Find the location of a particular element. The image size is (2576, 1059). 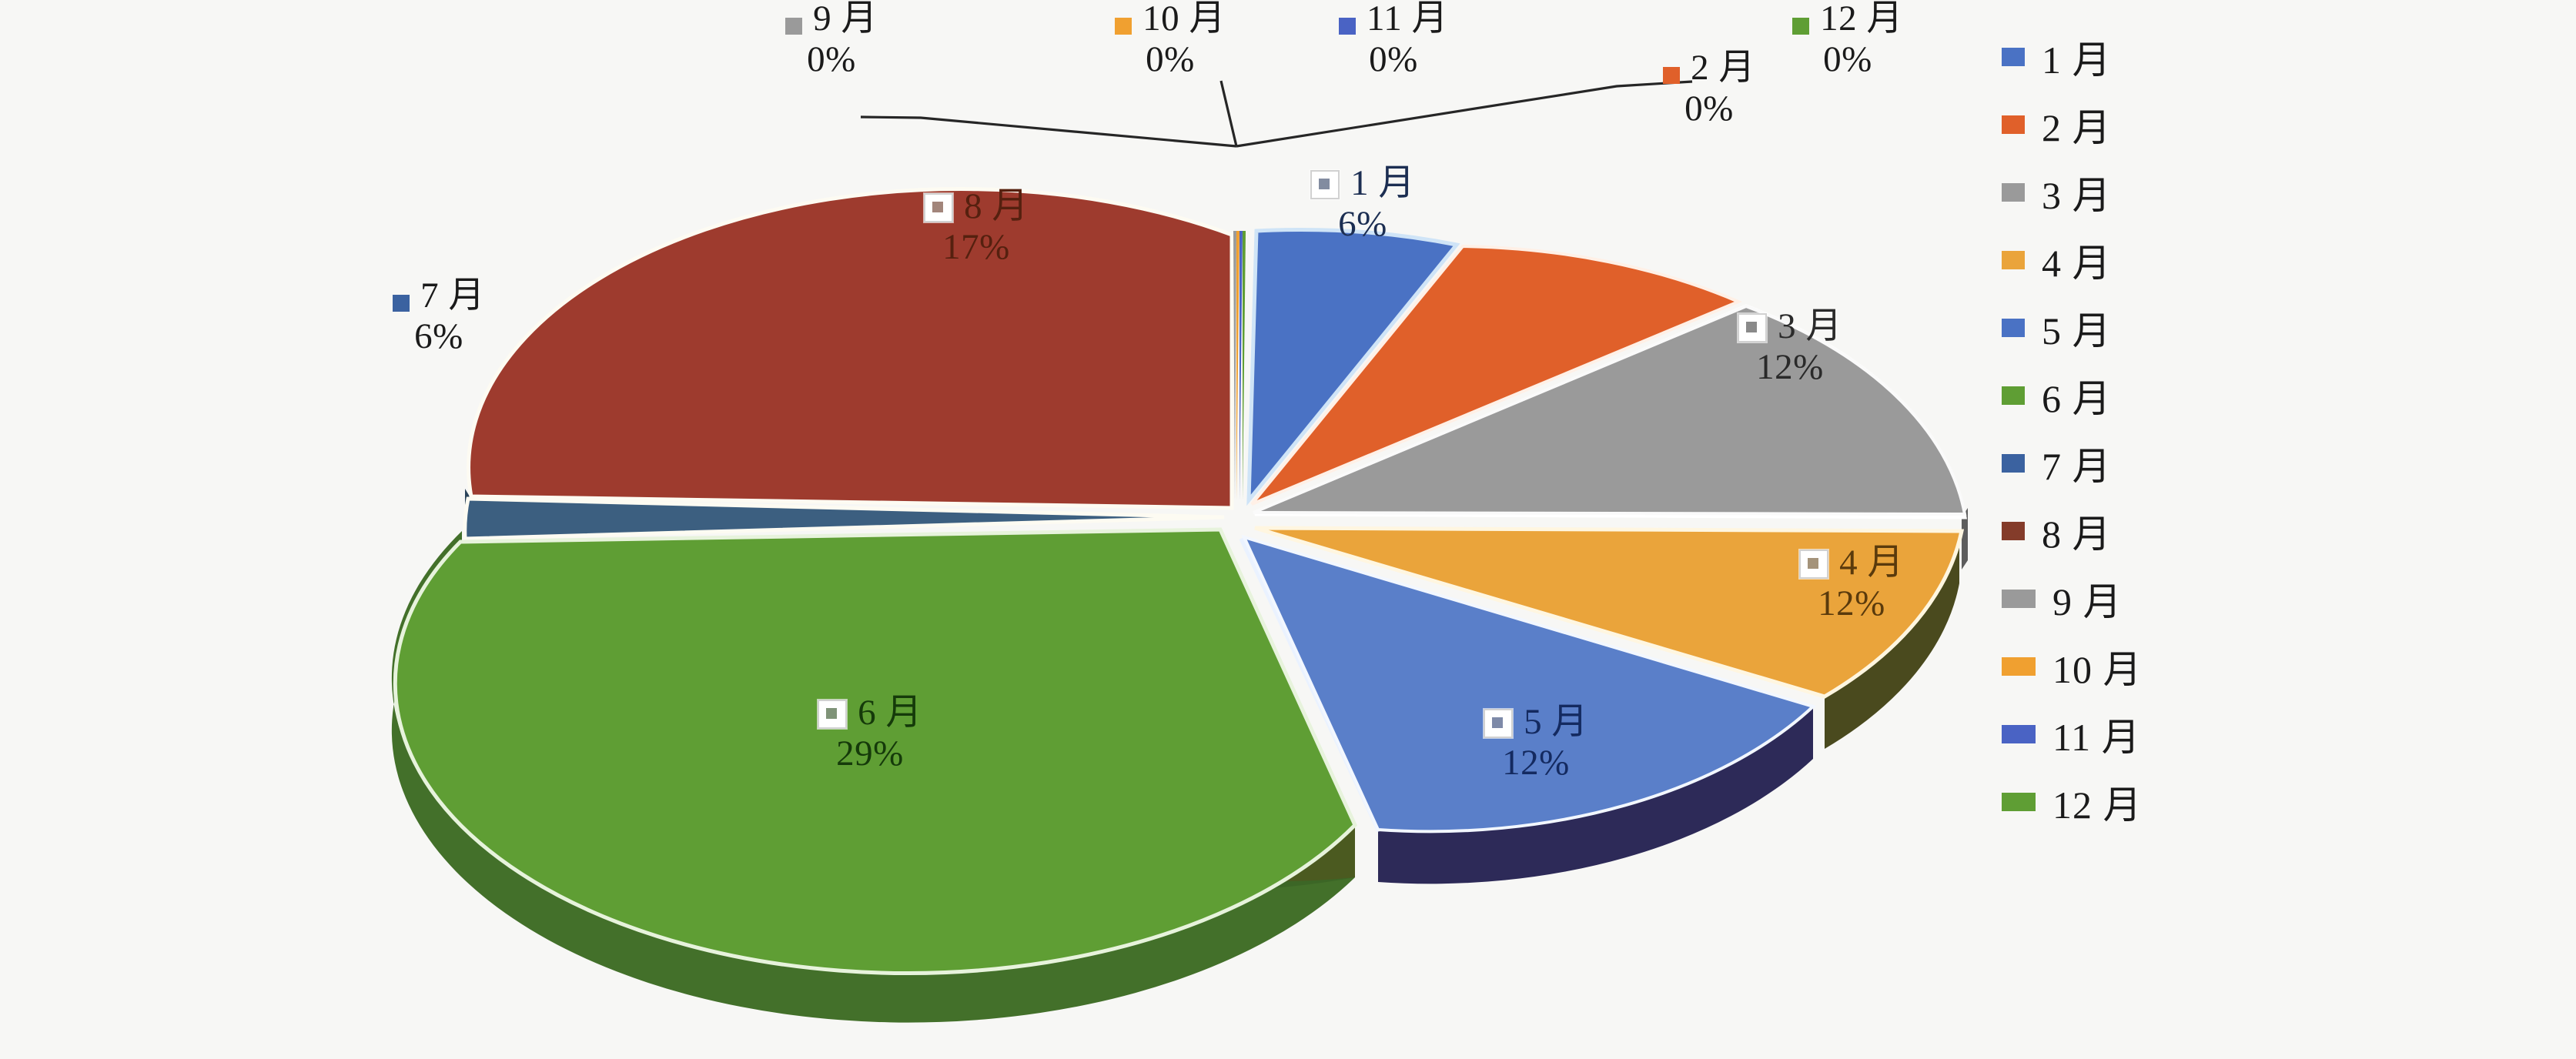

data-label-jul: 7 月 6% is located at coordinates (439, 316).